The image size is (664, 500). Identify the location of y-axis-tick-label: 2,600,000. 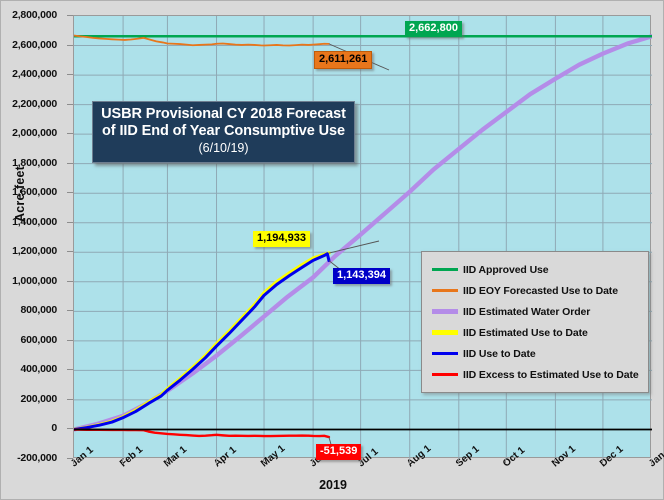
(34, 44).